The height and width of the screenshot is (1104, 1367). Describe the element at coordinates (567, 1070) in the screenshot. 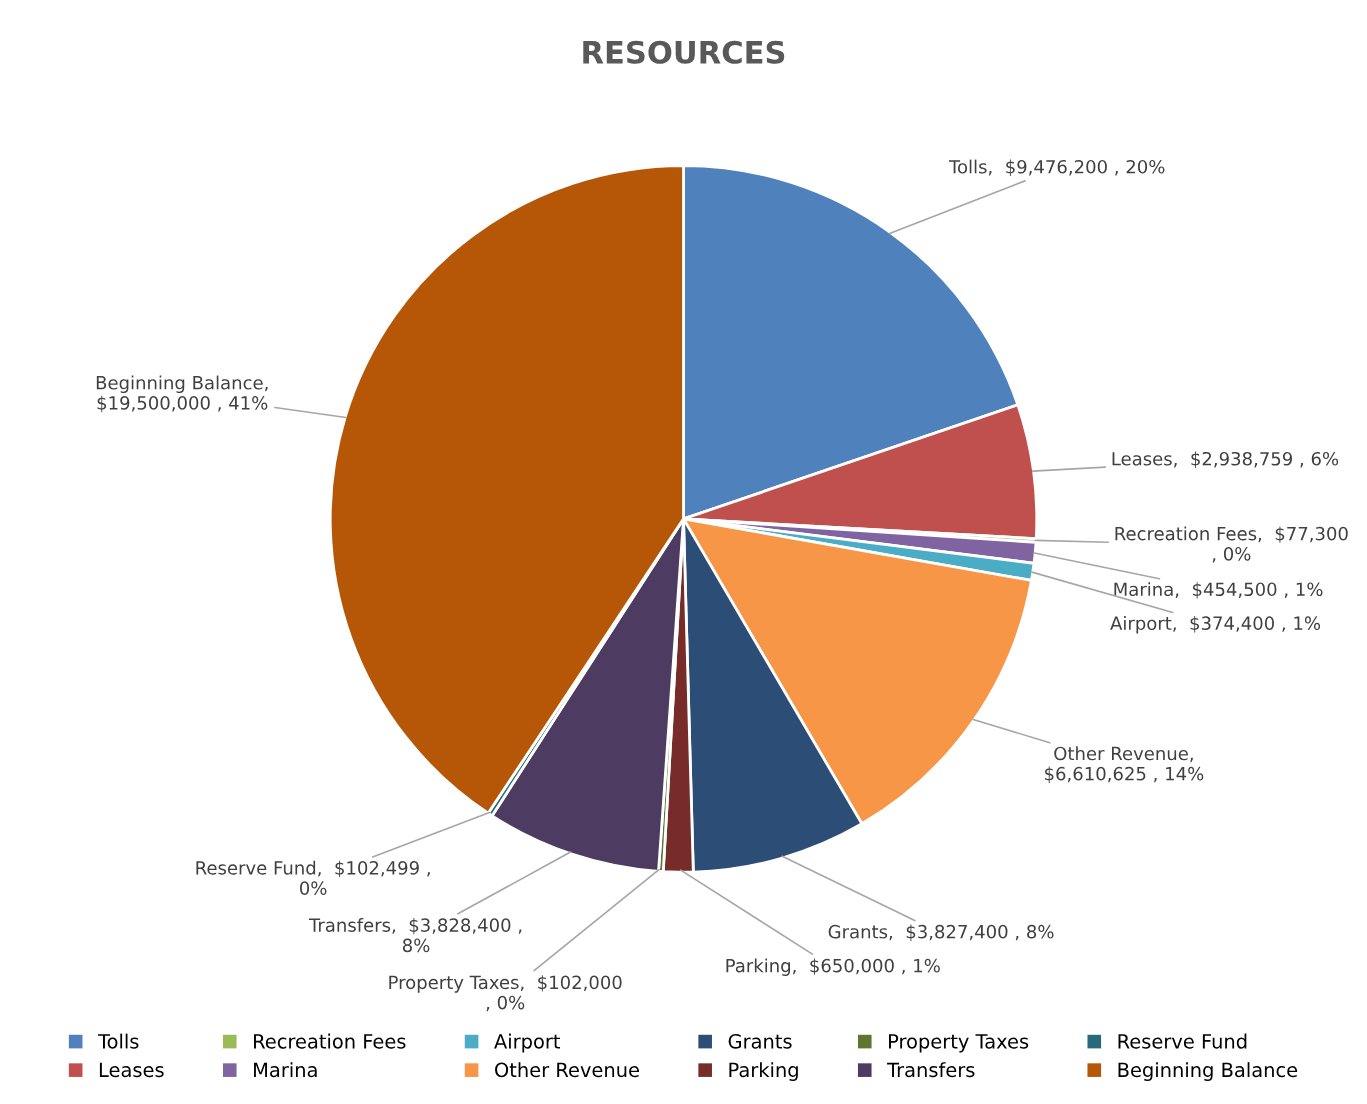

I see `legend-label: Other Revenue` at that location.